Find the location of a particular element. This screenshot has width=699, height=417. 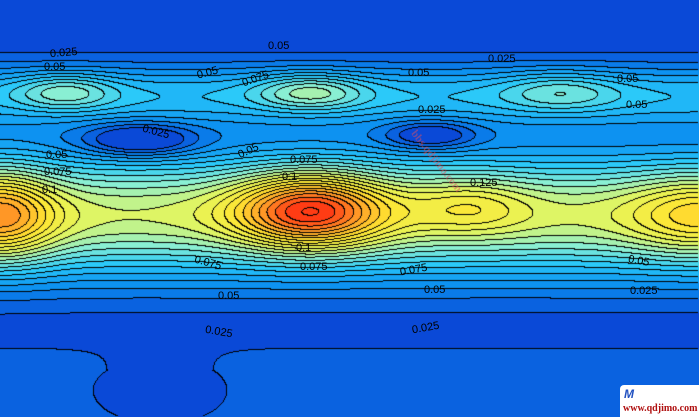

logo-url: www.qdjimo.com is located at coordinates (660, 408).